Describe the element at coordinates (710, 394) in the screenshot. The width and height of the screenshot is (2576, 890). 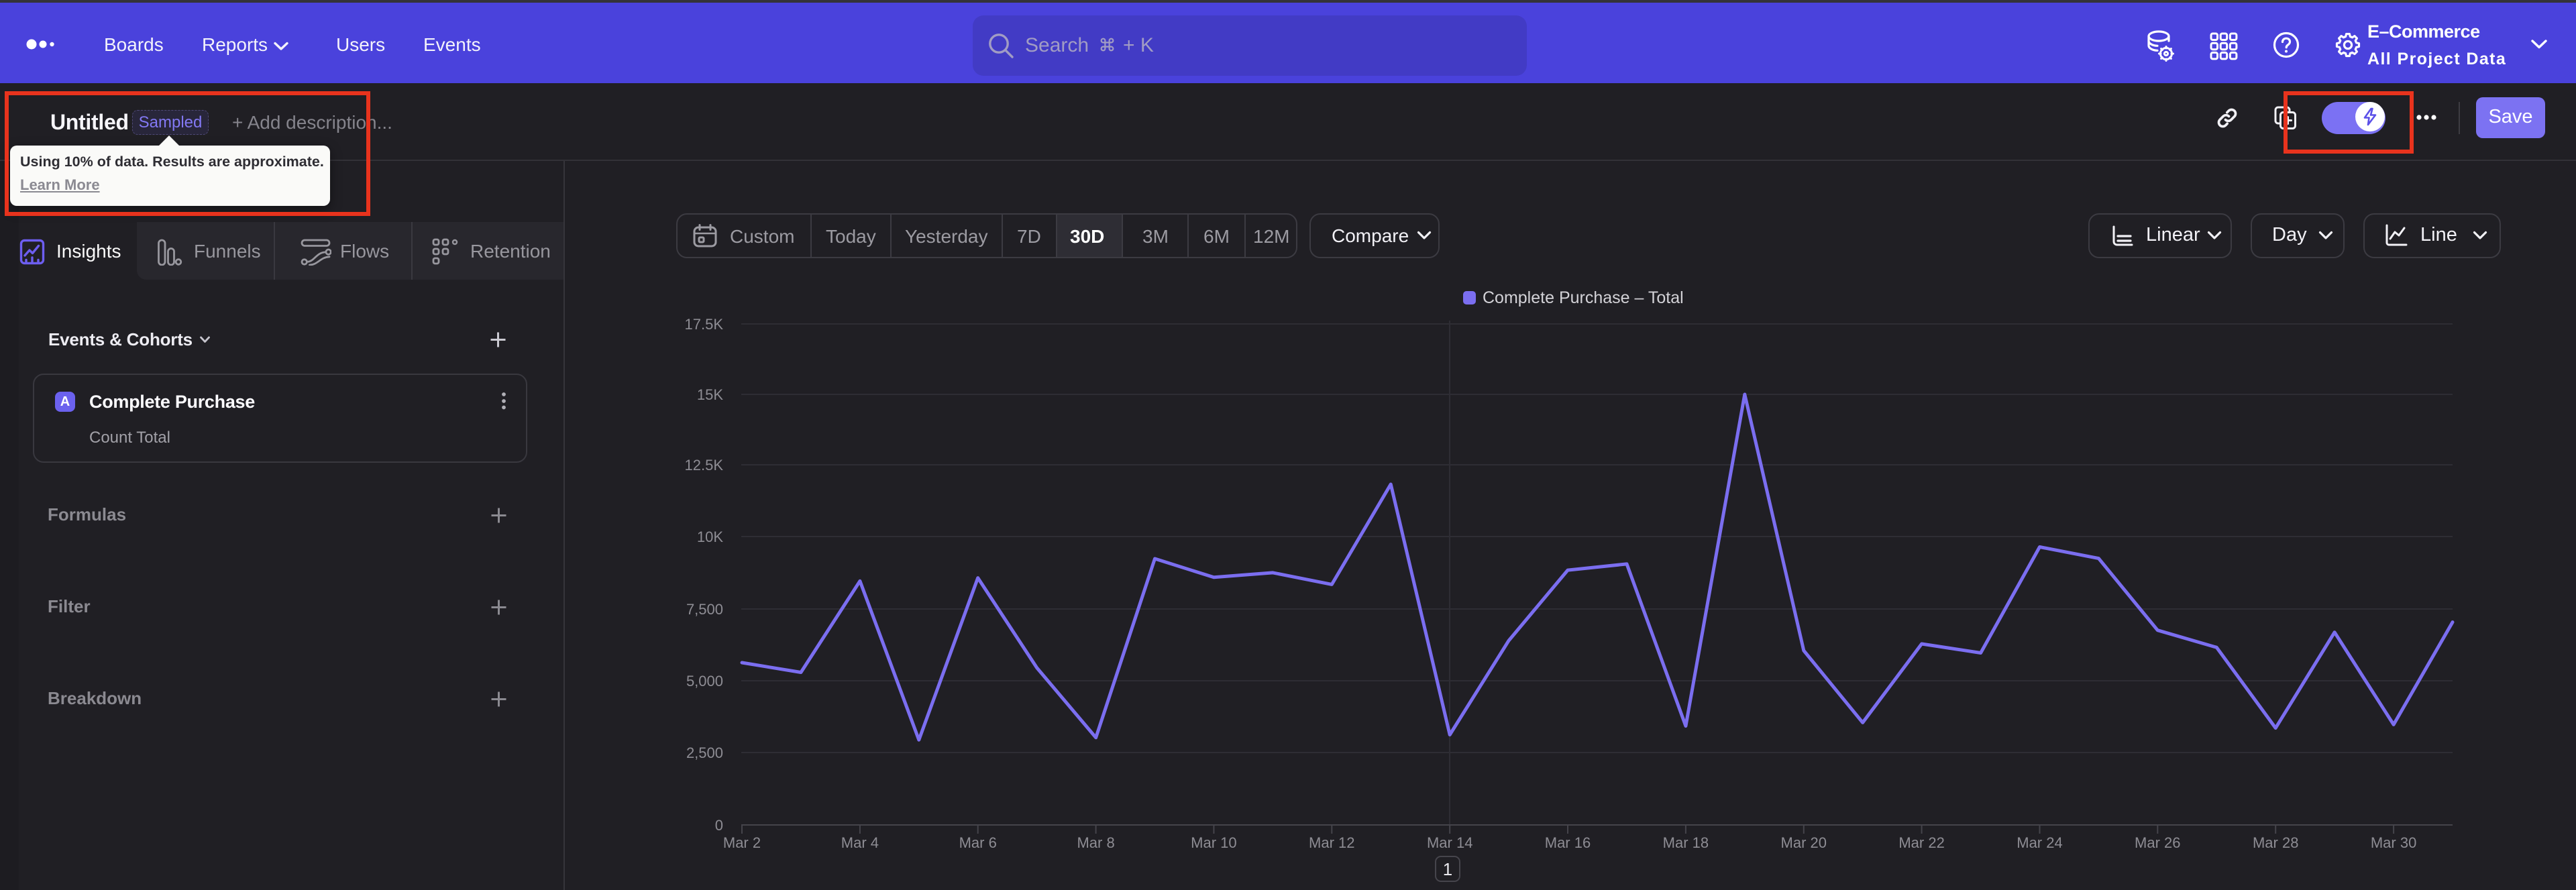
I see `svg-text: 15K` at that location.